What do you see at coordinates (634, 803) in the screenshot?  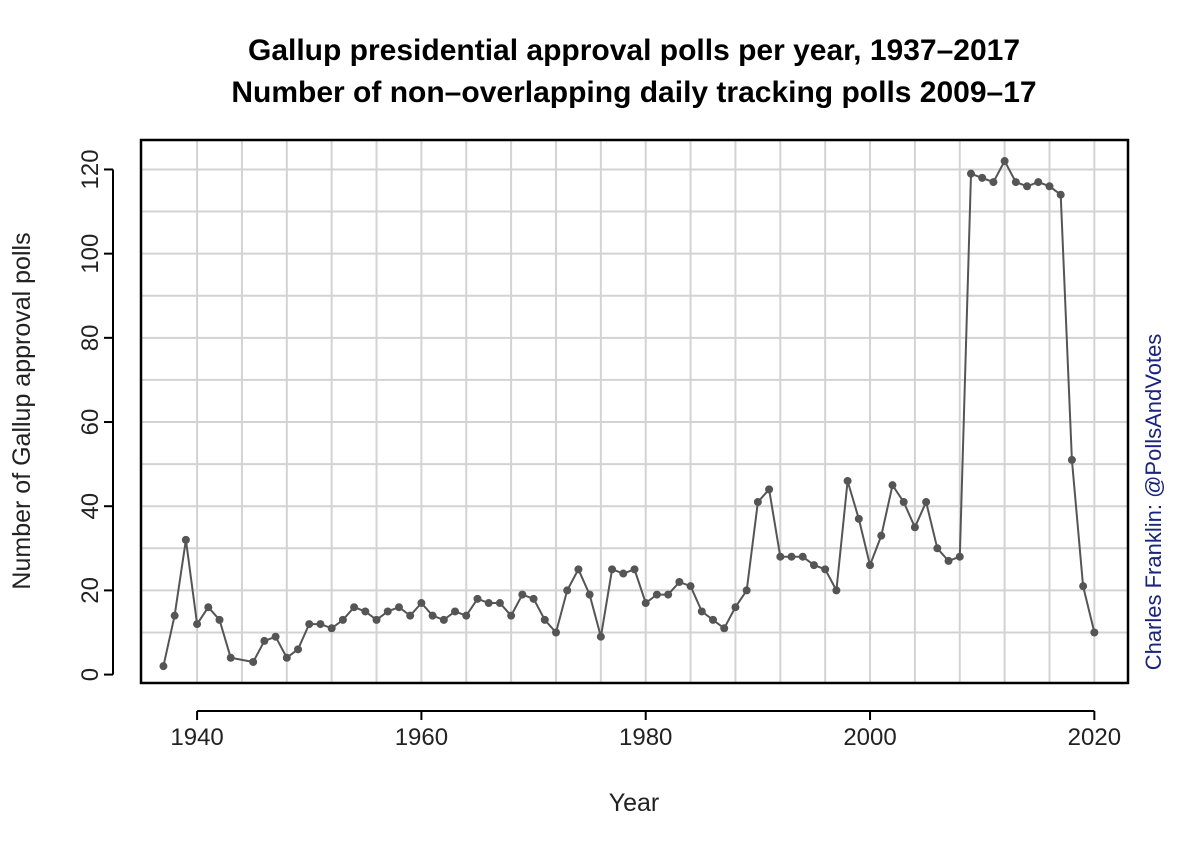 I see `x-axis-label: Year` at bounding box center [634, 803].